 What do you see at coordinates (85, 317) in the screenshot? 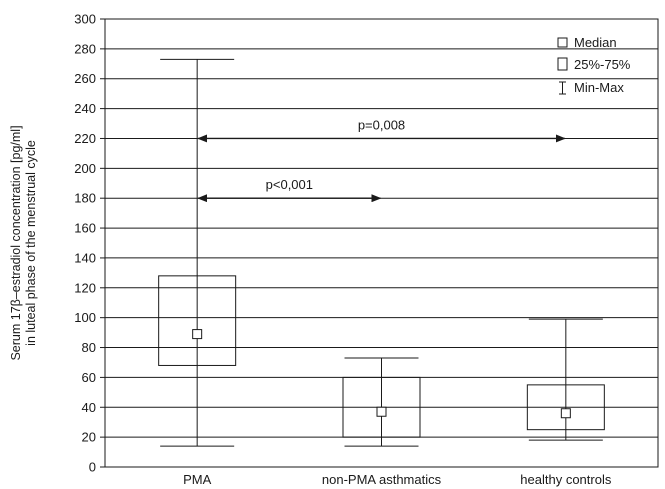
I see `y-tick-label: 100` at bounding box center [85, 317].